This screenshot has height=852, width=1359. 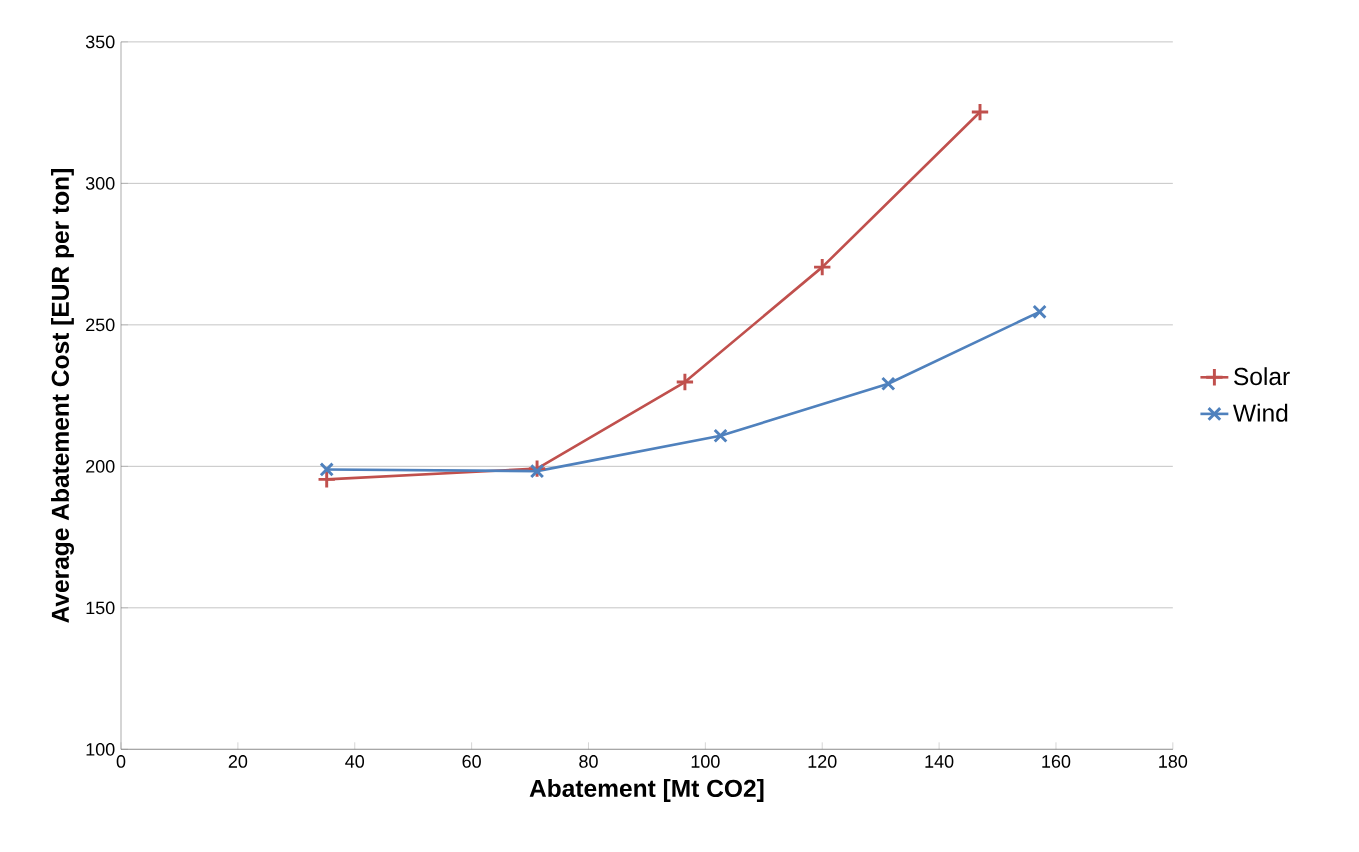 What do you see at coordinates (238, 761) in the screenshot?
I see `x-tick-label: 20` at bounding box center [238, 761].